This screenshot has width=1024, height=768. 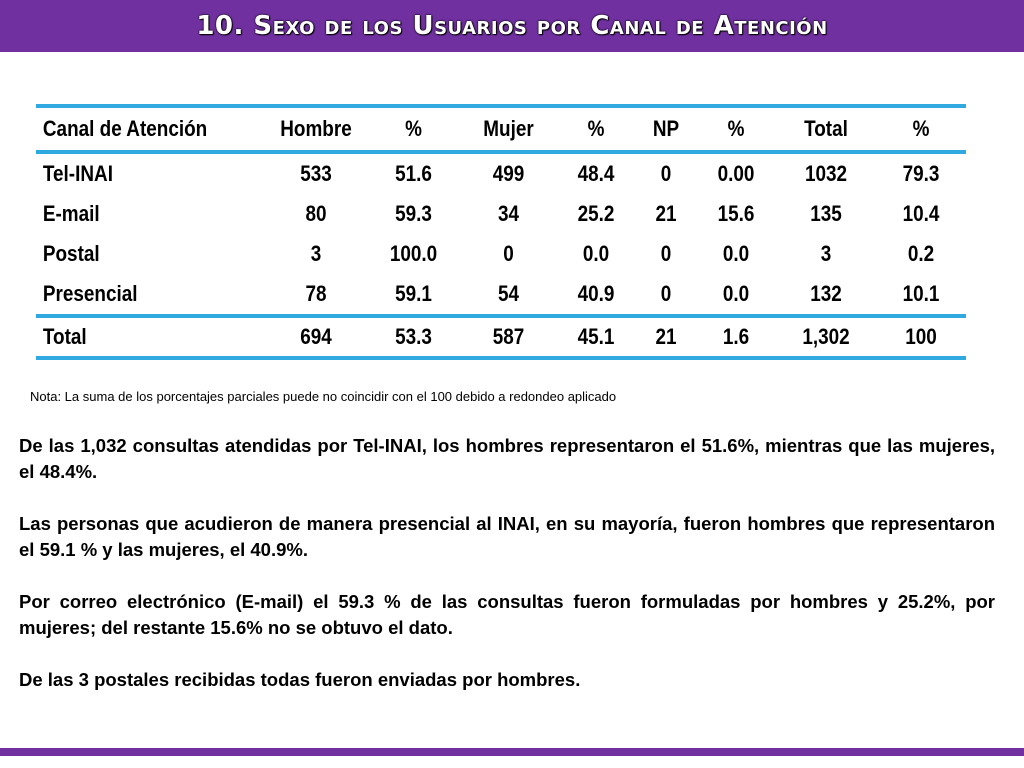 What do you see at coordinates (71, 253) in the screenshot?
I see `table-cell: Postal` at bounding box center [71, 253].